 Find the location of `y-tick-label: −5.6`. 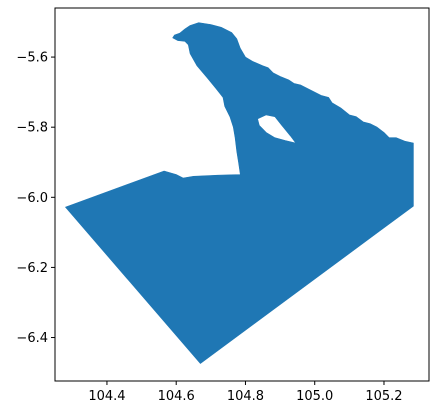

y-tick-label: −5.6 is located at coordinates (32, 58).